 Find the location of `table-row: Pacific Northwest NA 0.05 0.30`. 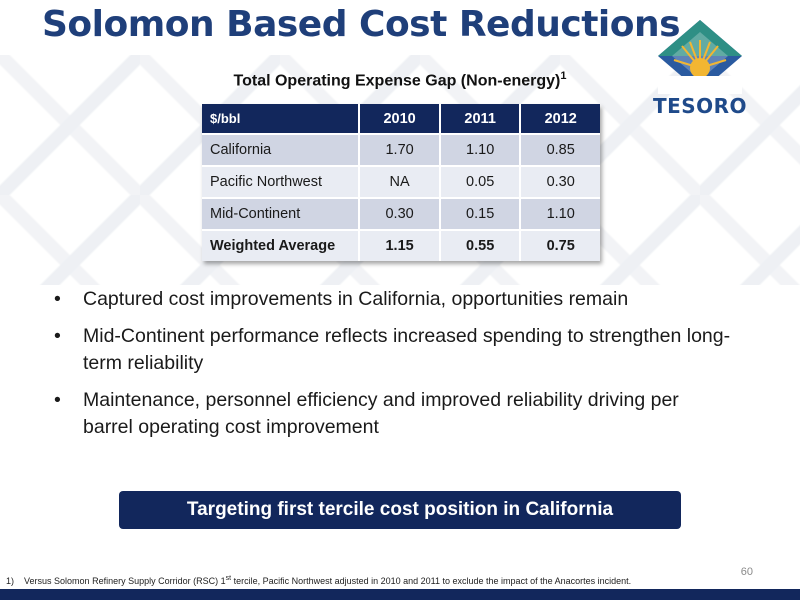

table-row: Pacific Northwest NA 0.05 0.30 is located at coordinates (401, 181).